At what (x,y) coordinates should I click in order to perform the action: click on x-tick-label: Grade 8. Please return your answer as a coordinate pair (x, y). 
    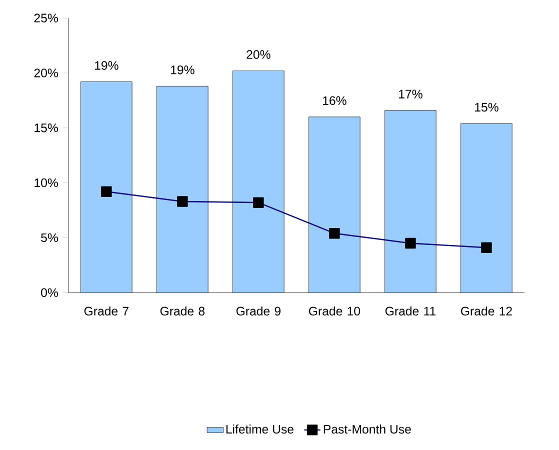
    Looking at the image, I should click on (182, 311).